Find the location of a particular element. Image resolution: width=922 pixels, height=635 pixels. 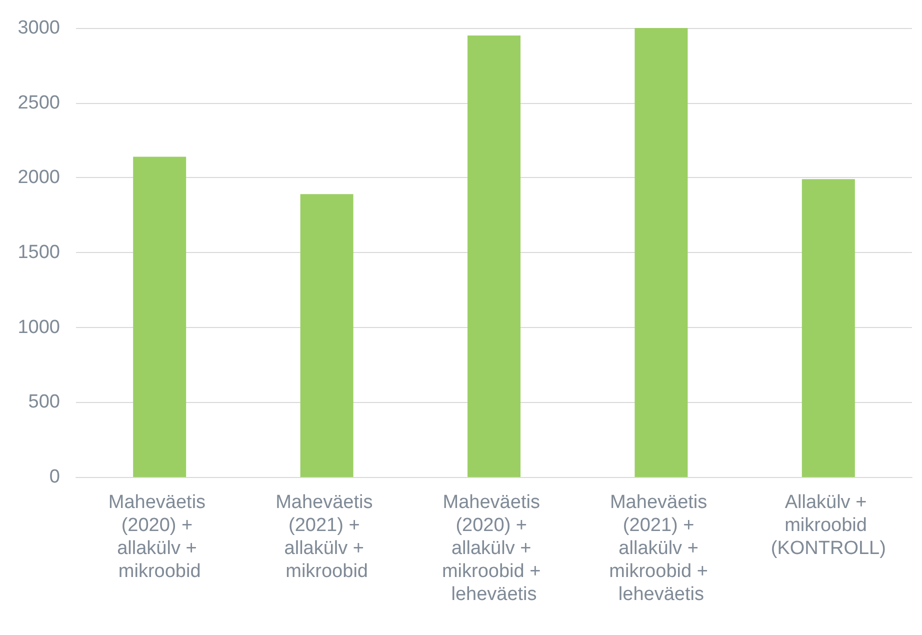

x-tick-label: Allakülv + mikroobid (KONTROLL) is located at coordinates (828, 525).